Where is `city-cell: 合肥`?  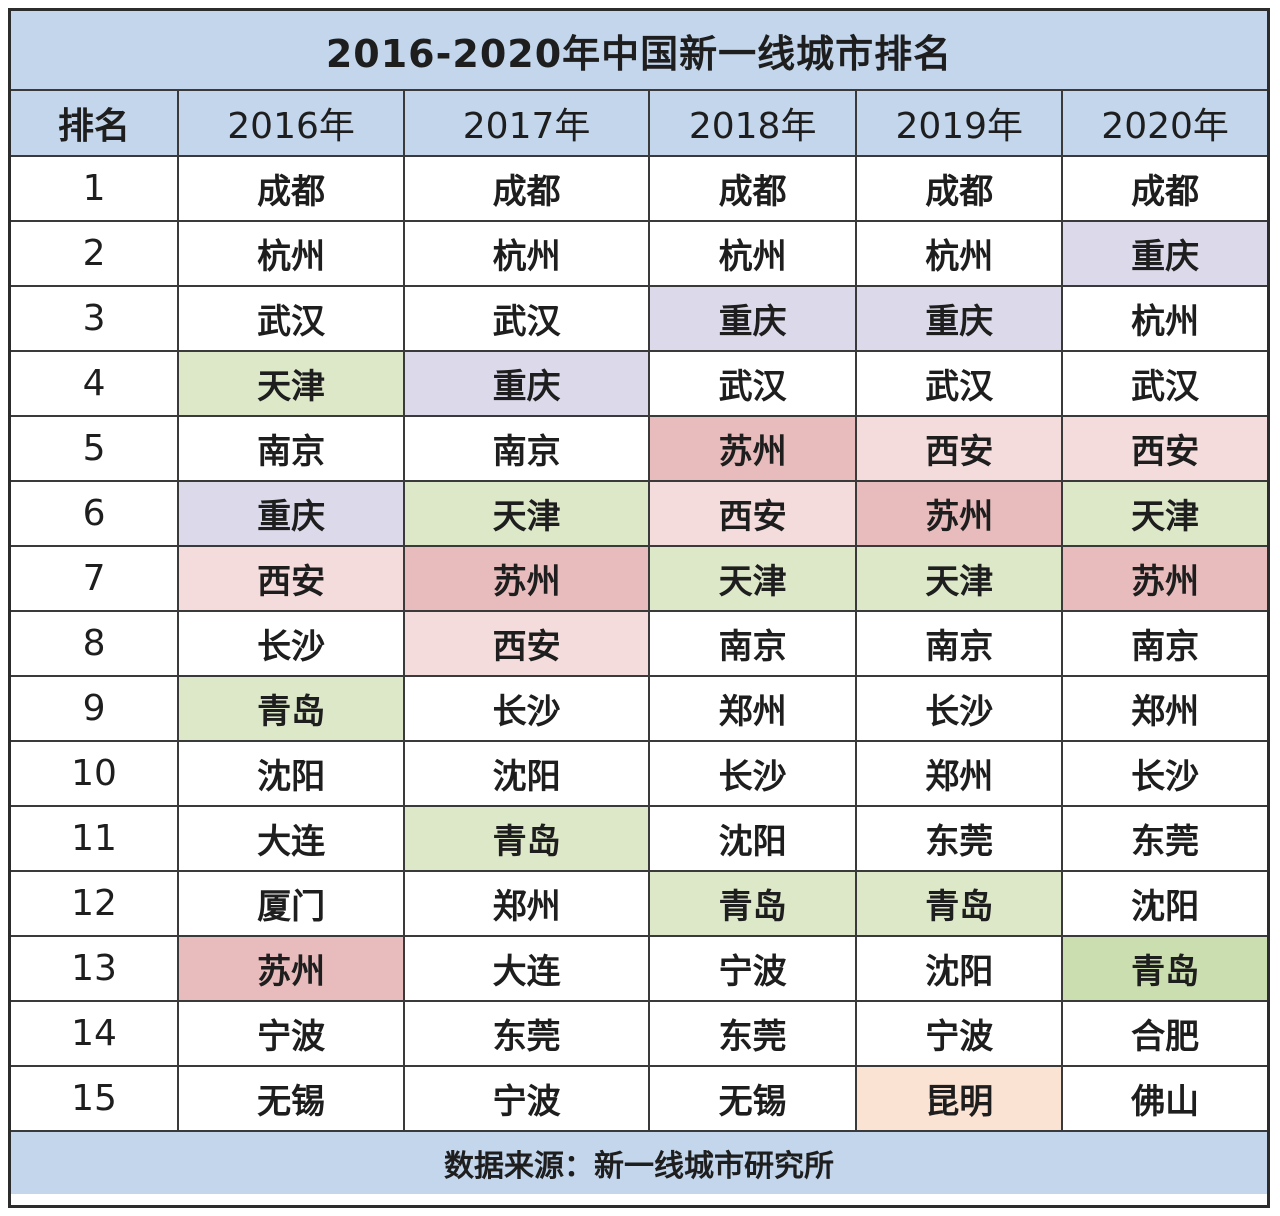
city-cell: 合肥 is located at coordinates (1164, 1033).